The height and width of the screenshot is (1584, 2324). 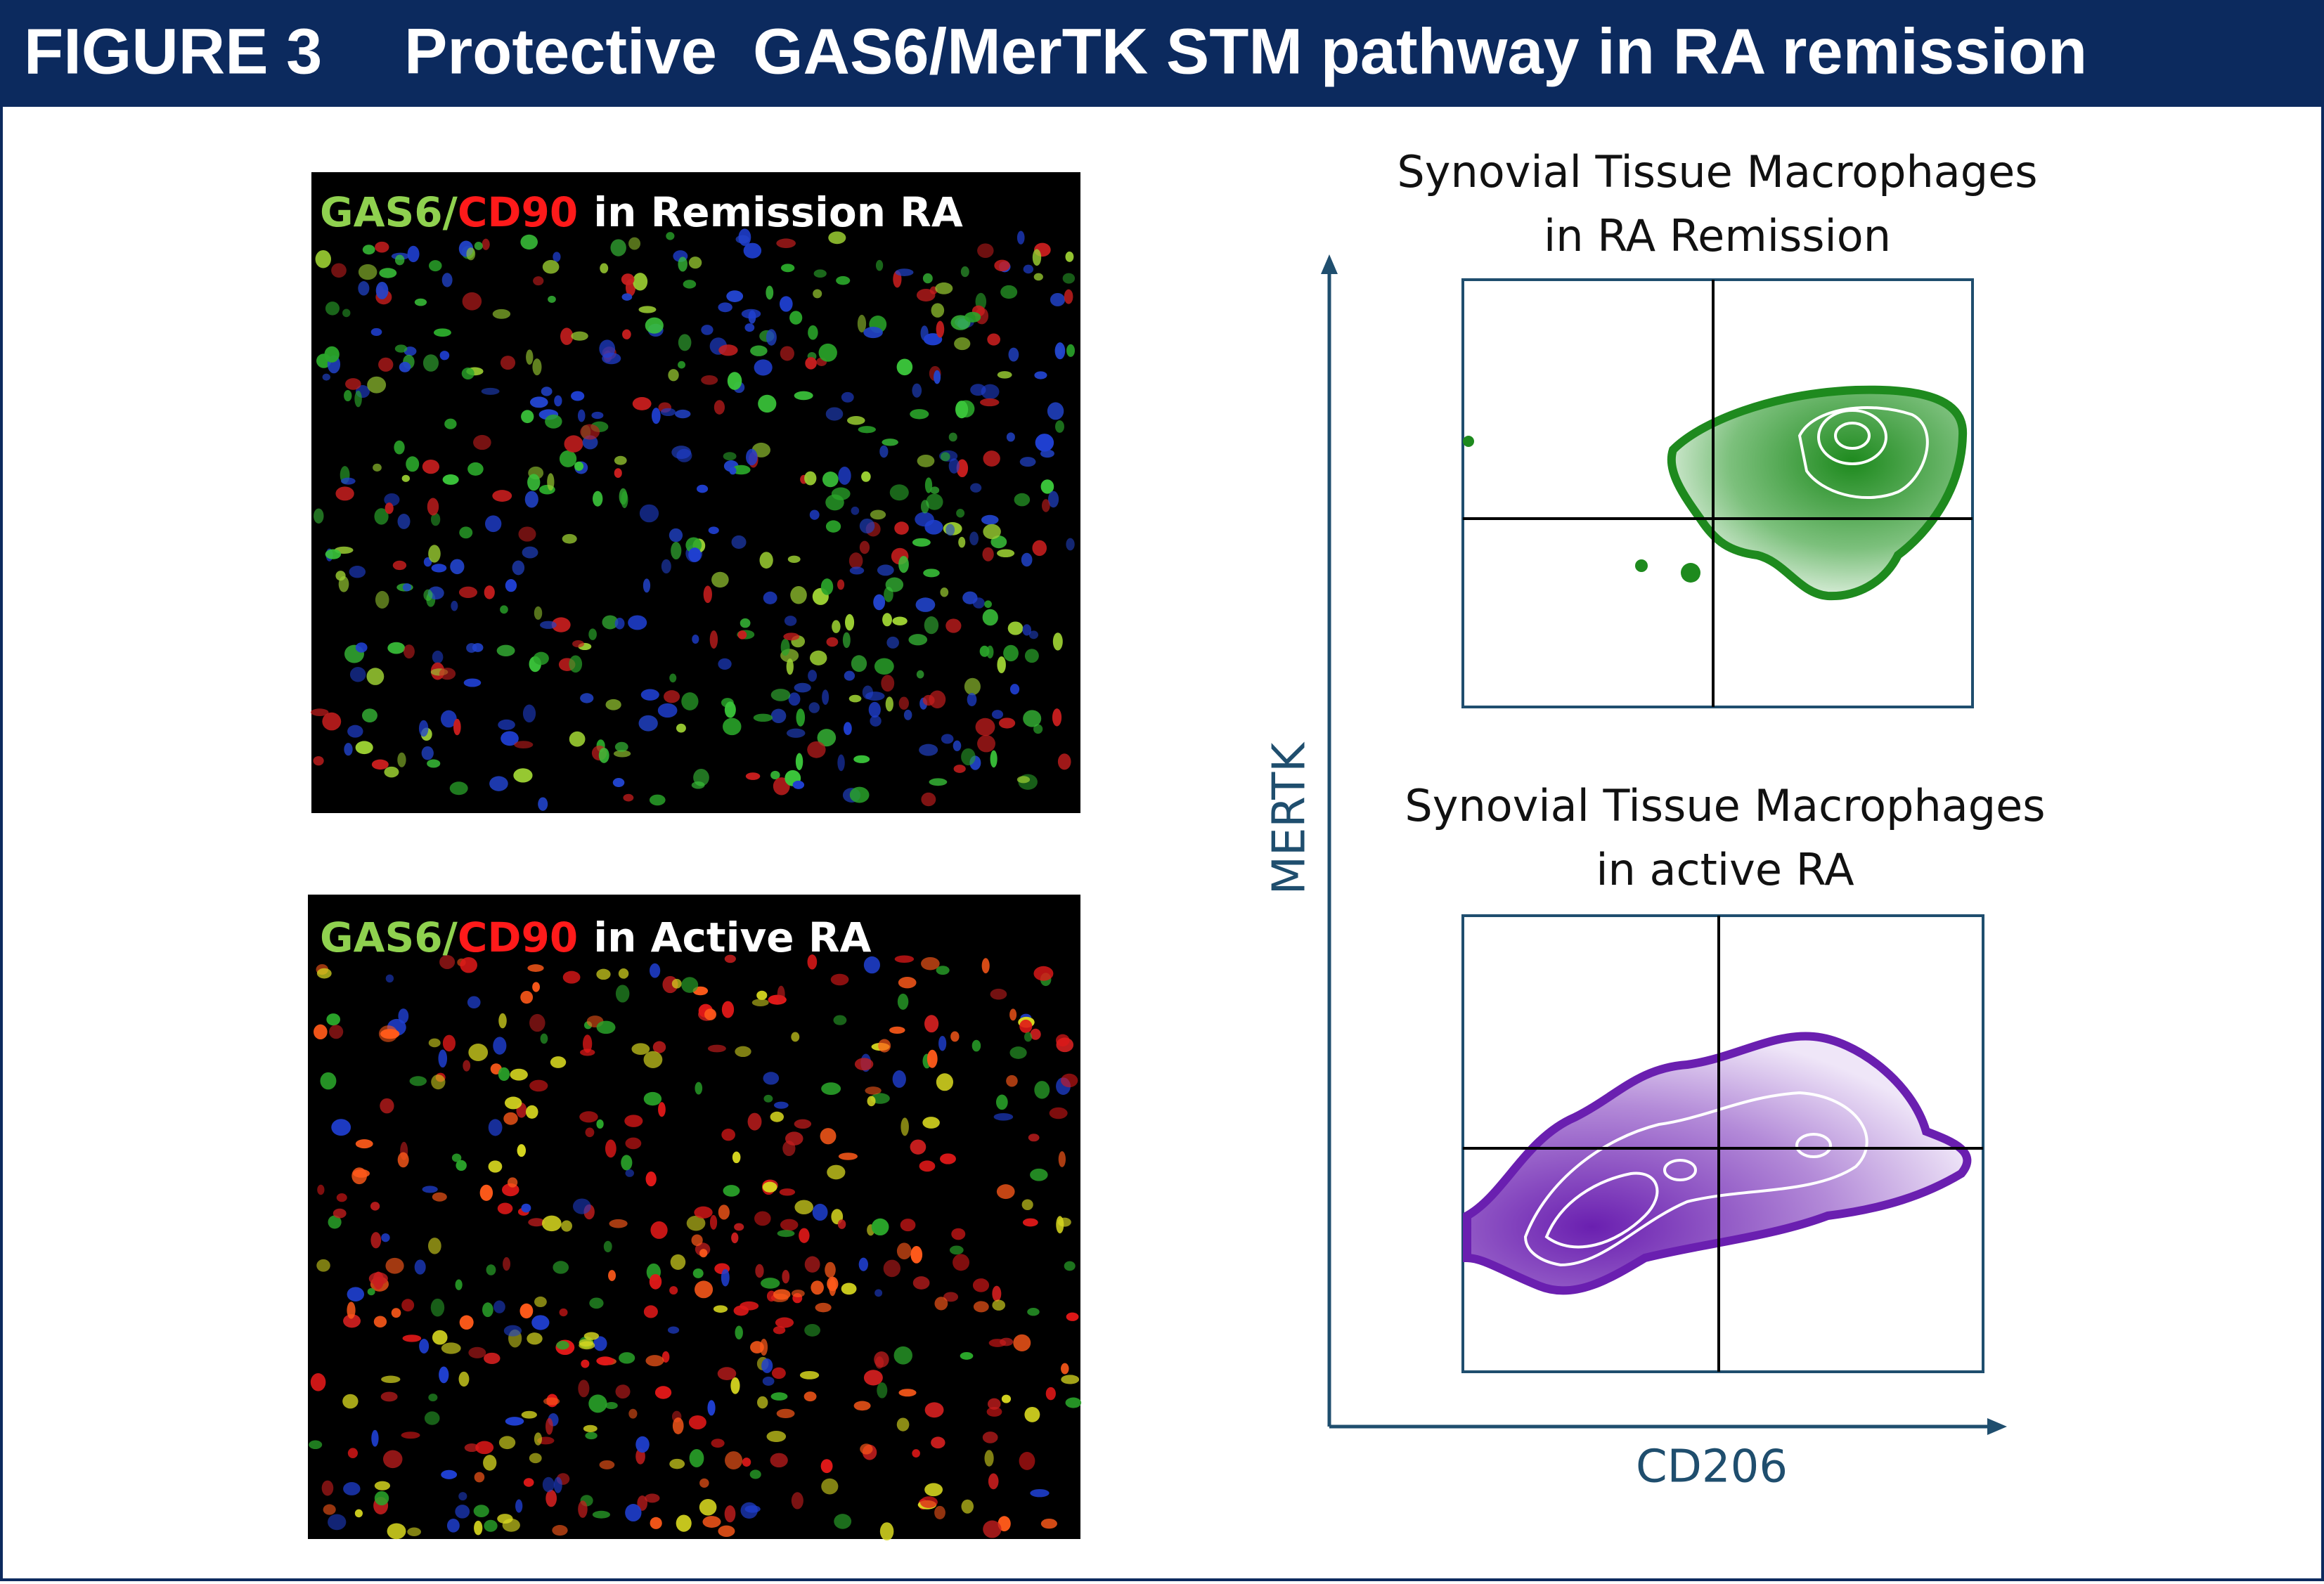 I want to click on y-axis-label: MERTK, so click(x=1290, y=818).